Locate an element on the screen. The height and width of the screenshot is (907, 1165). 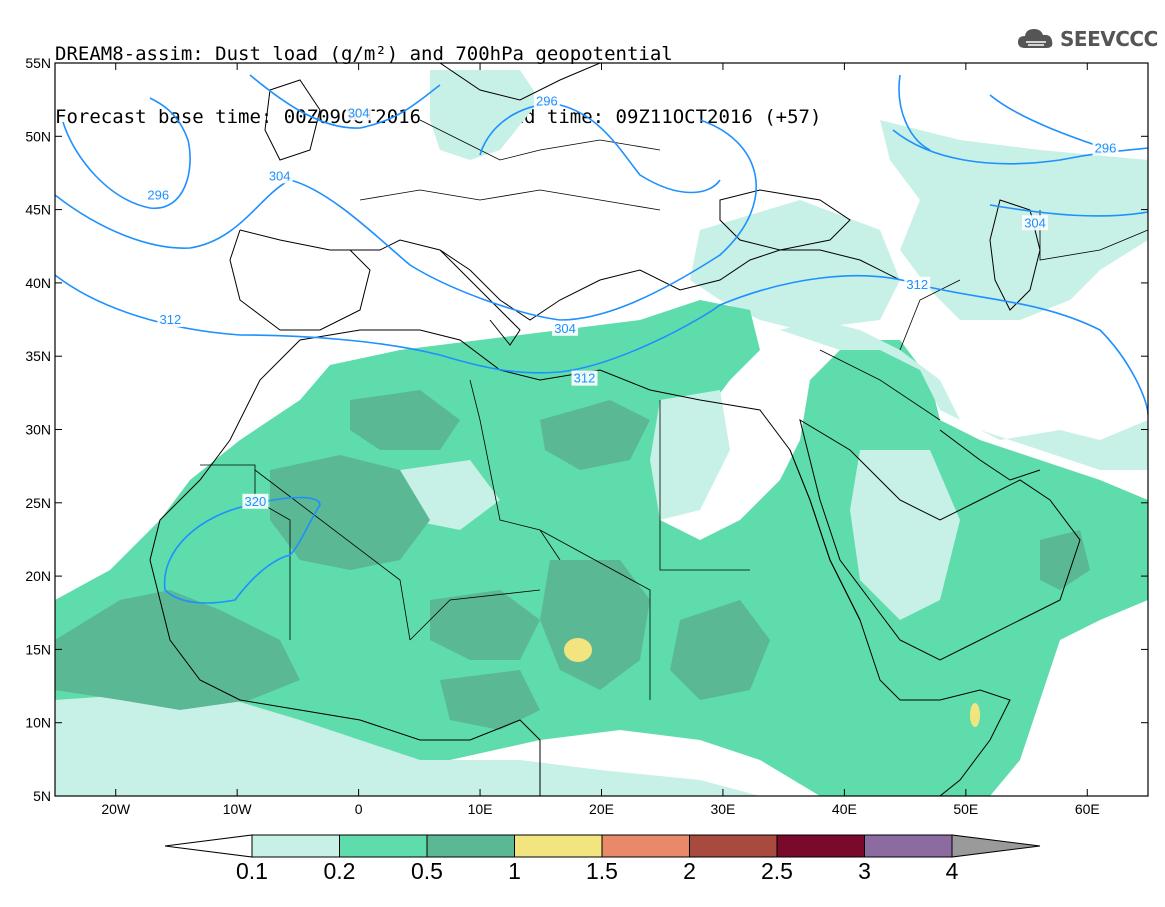
contour-304-west is located at coordinates (406, 220).